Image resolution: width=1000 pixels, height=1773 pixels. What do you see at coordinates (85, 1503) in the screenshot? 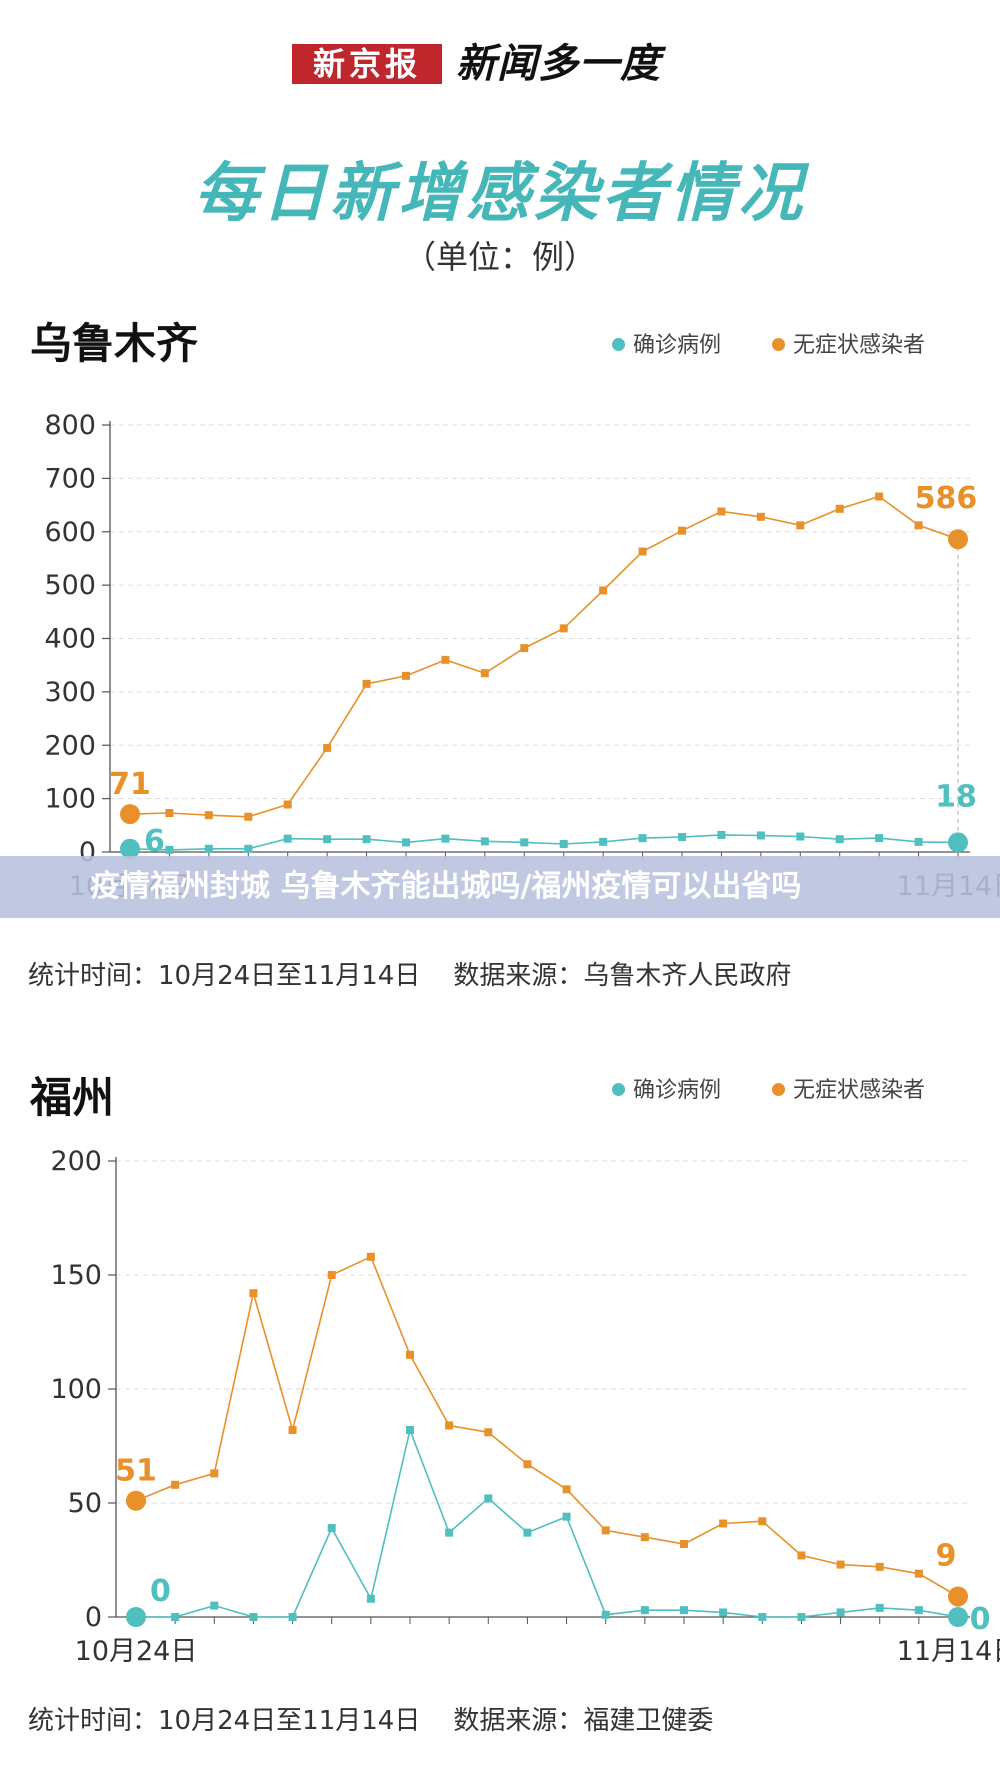
I see `y-tick-label: 50` at bounding box center [85, 1503].